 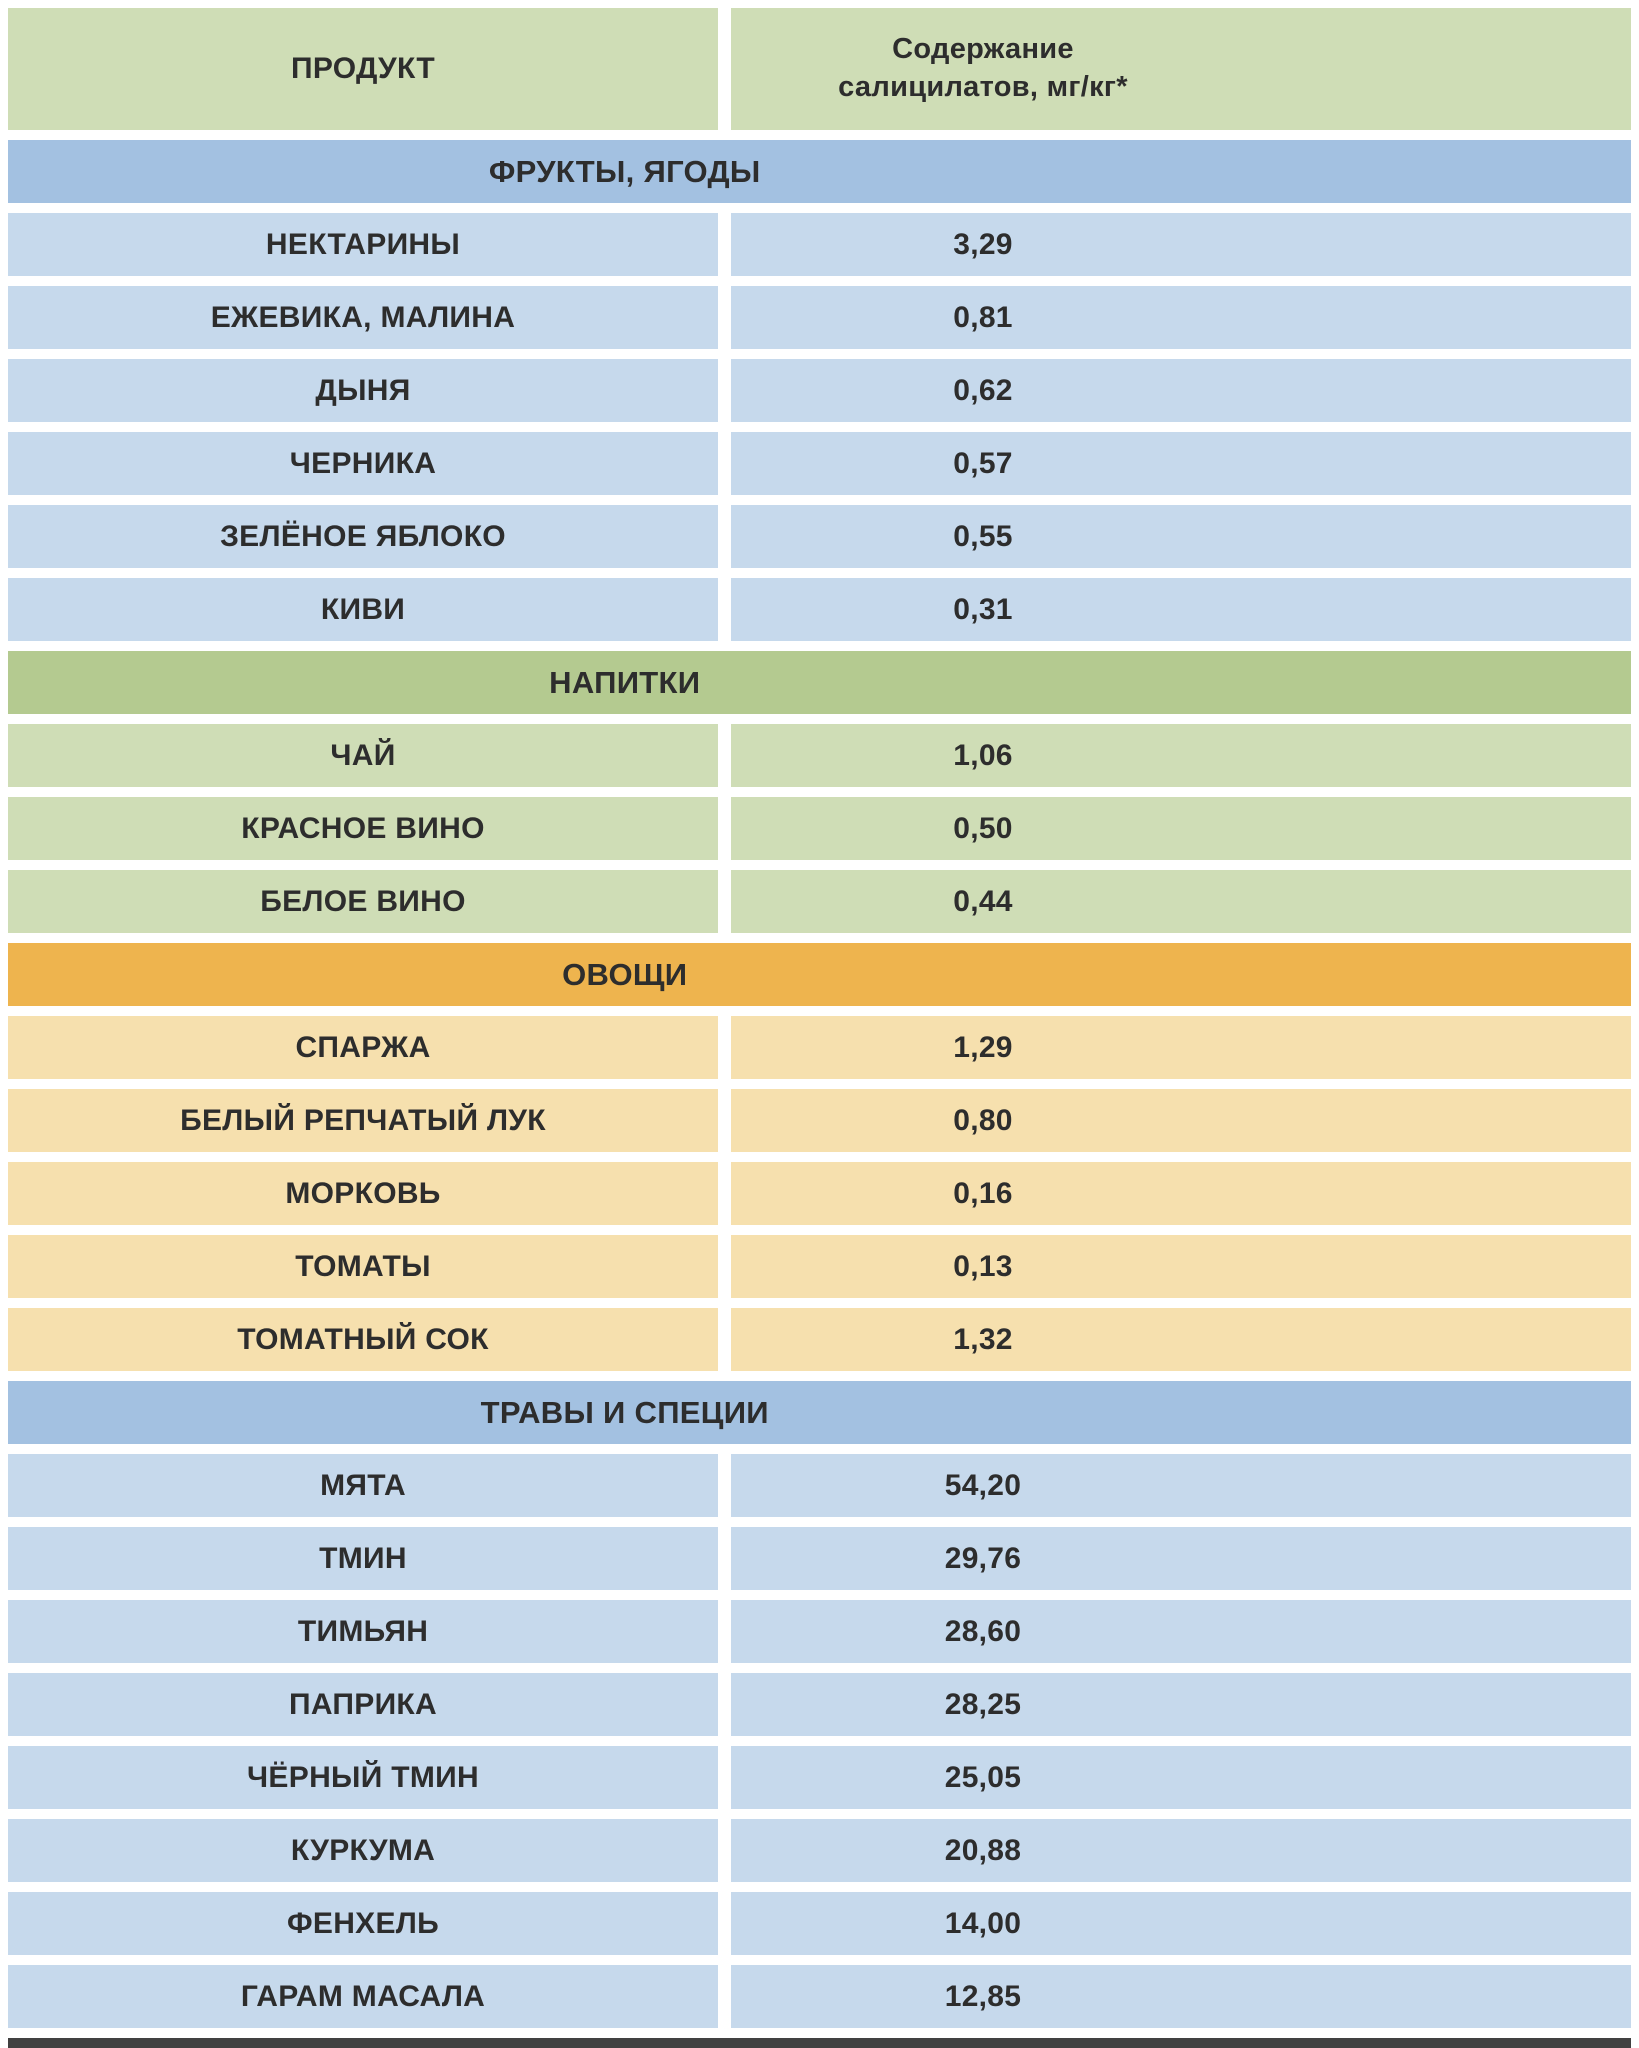 I want to click on product-name: МЯТА, so click(x=363, y=1485).